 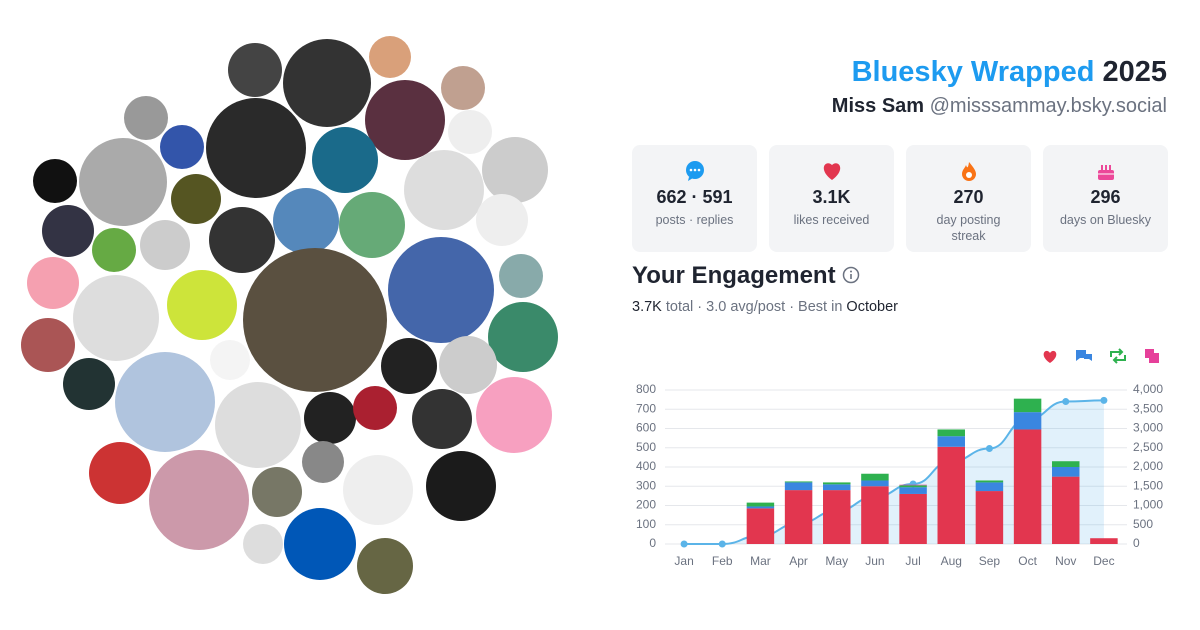 What do you see at coordinates (647, 307) in the screenshot?
I see `total: 3.7K` at bounding box center [647, 307].